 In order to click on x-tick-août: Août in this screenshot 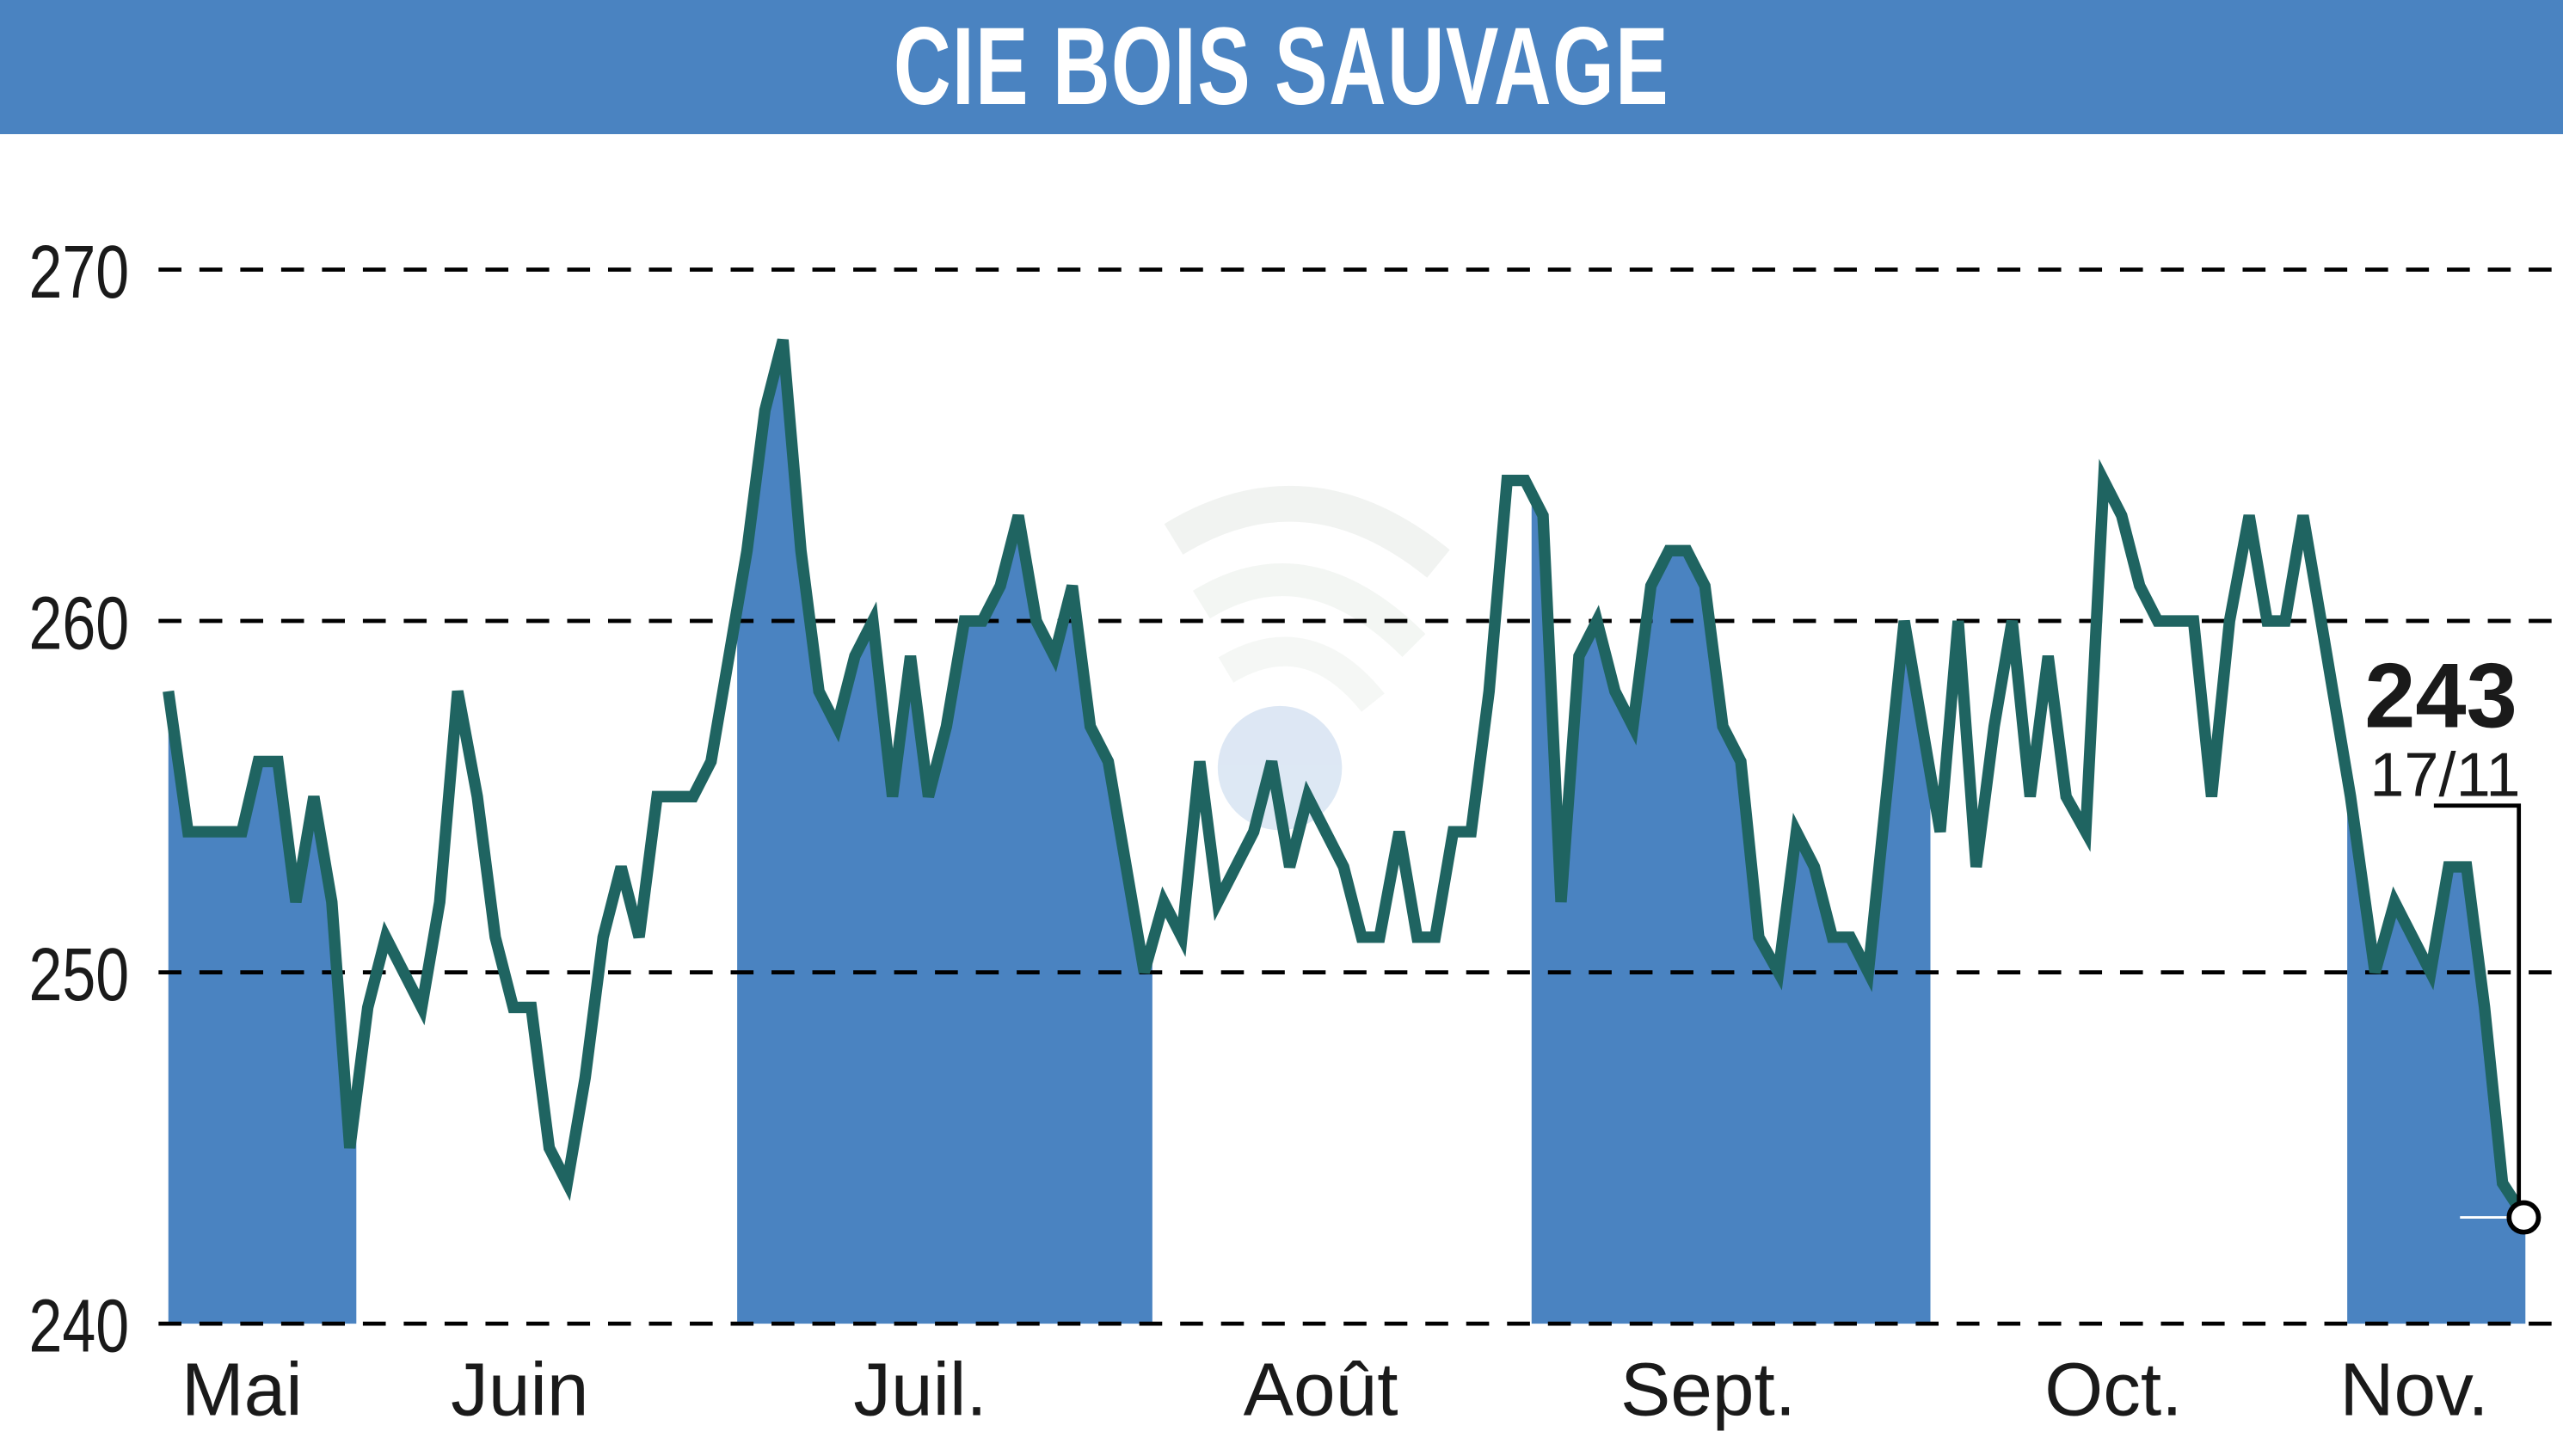, I will do `click(1321, 1390)`.